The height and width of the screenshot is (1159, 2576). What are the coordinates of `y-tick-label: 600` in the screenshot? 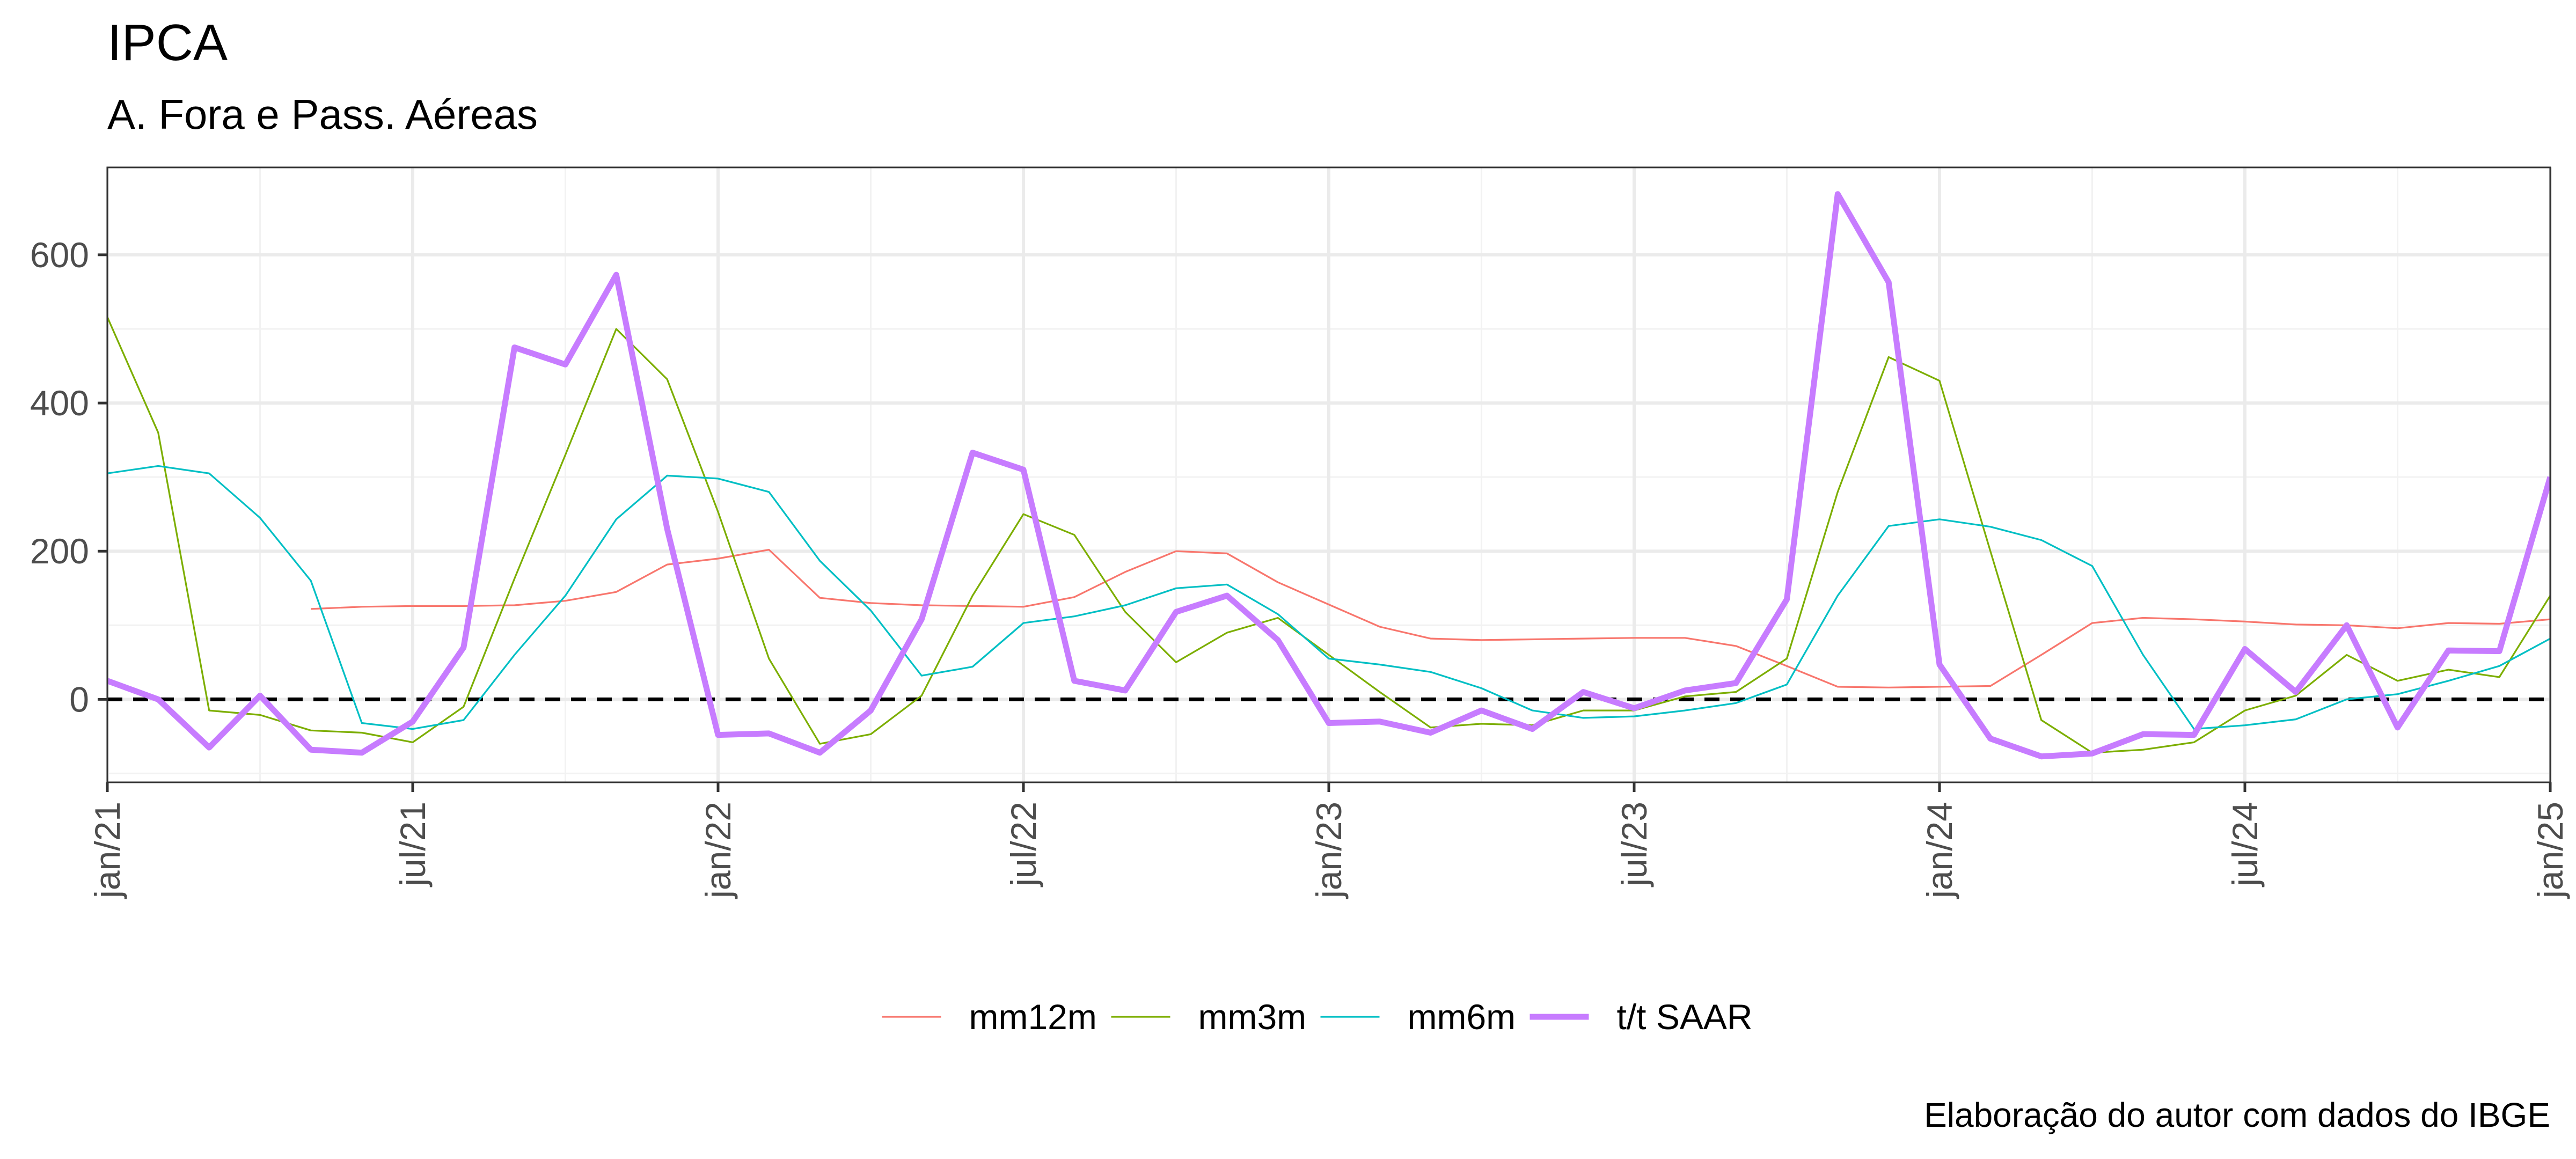 It's located at (59, 255).